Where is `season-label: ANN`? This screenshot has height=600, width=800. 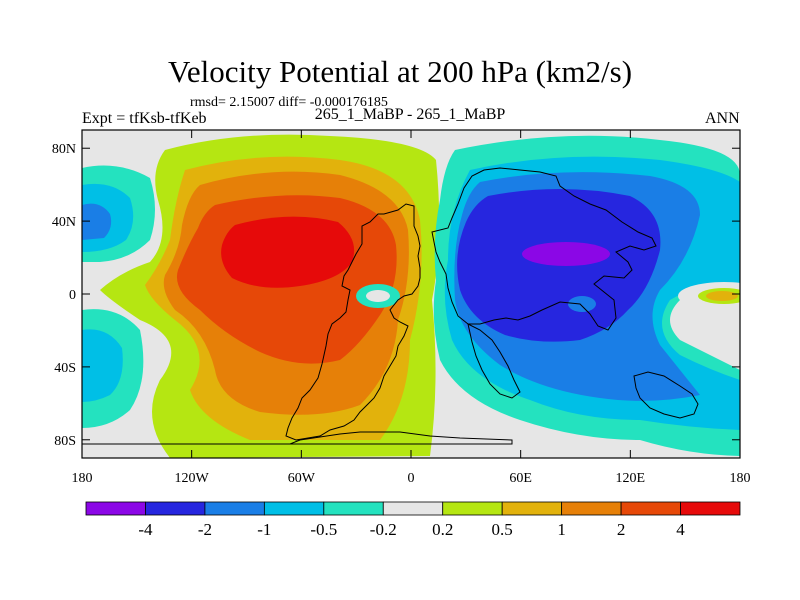
season-label: ANN is located at coordinates (722, 118).